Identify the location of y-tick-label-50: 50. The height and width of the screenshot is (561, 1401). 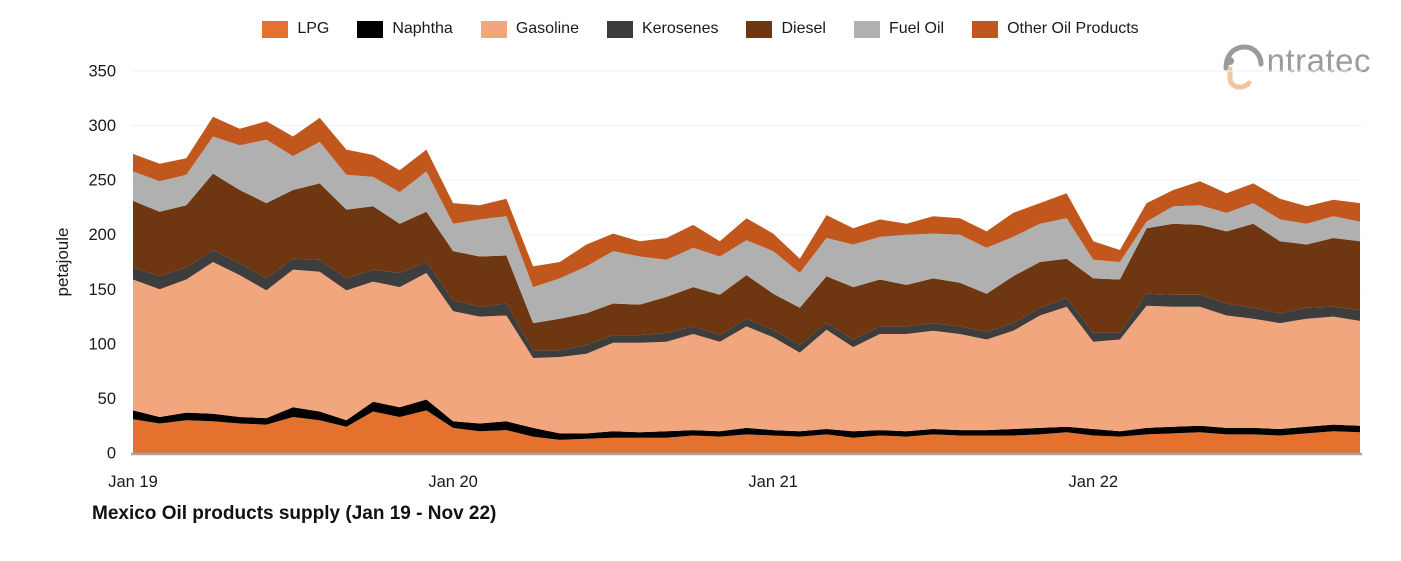
(107, 399).